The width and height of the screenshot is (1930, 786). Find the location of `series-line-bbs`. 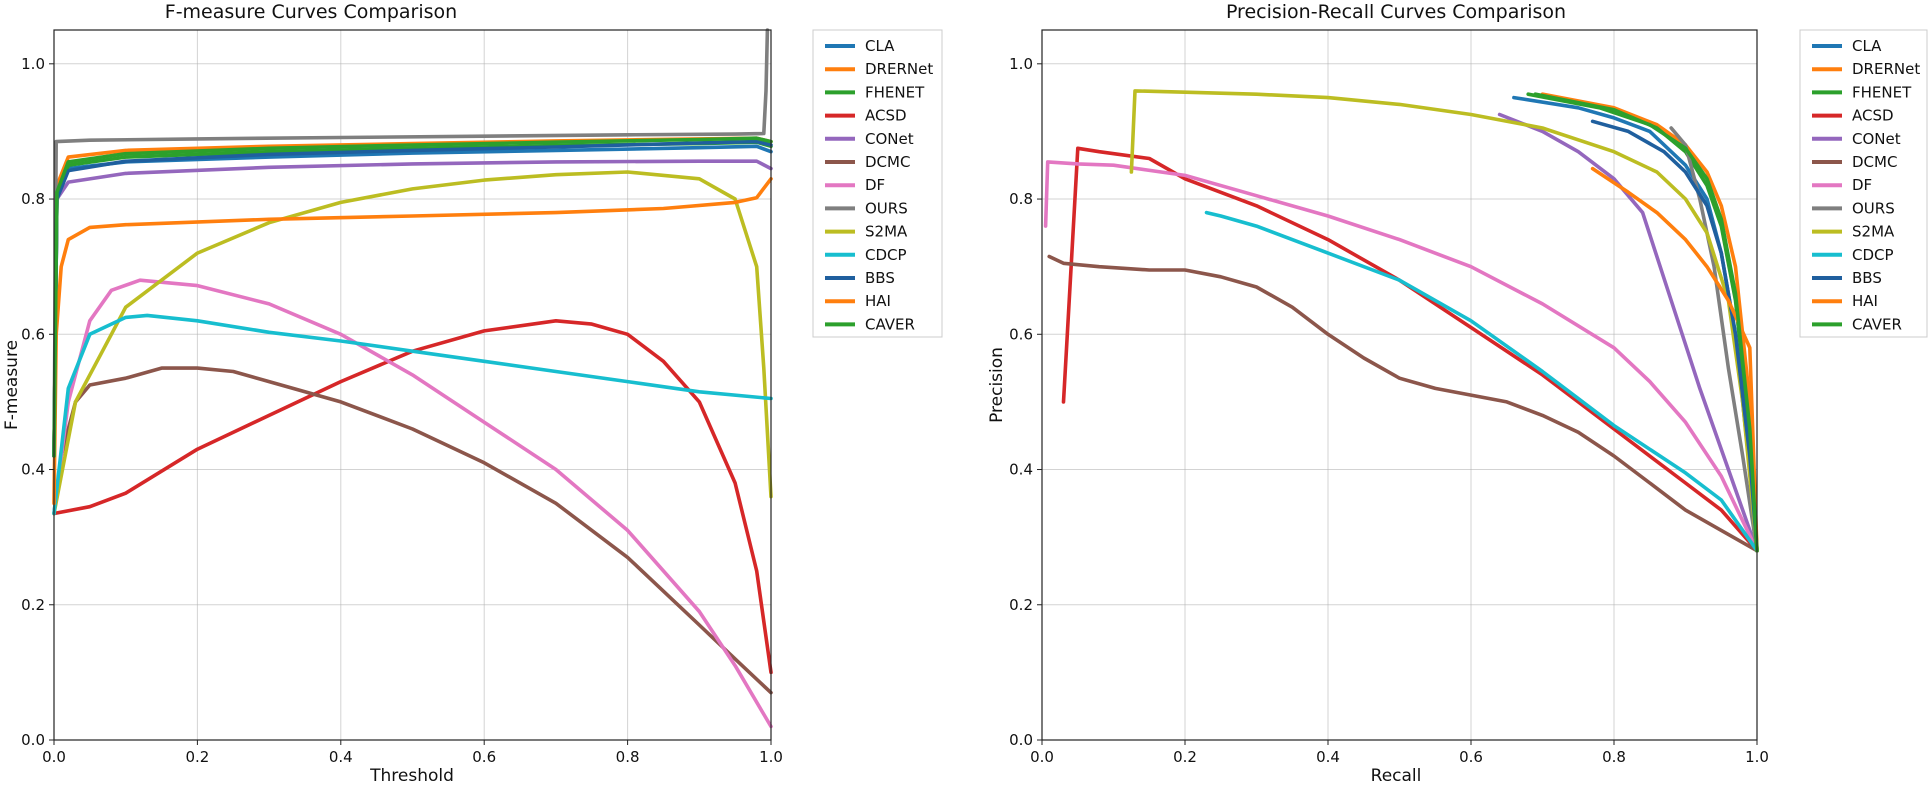

series-line-bbs is located at coordinates (1674, 336).